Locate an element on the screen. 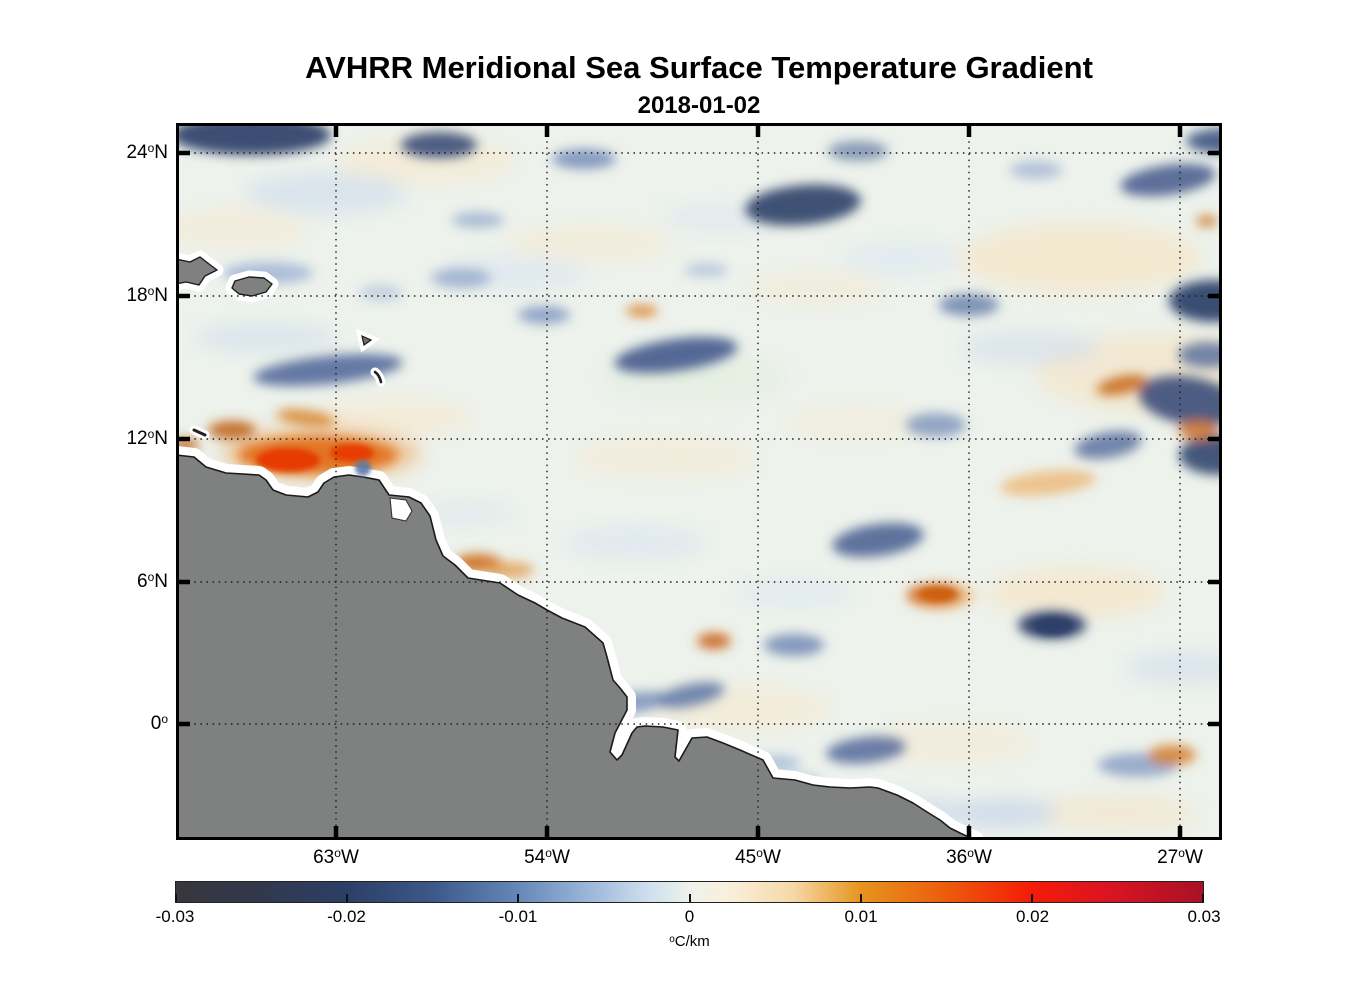 This screenshot has width=1356, height=1000. lon-value: 45 is located at coordinates (746, 857).